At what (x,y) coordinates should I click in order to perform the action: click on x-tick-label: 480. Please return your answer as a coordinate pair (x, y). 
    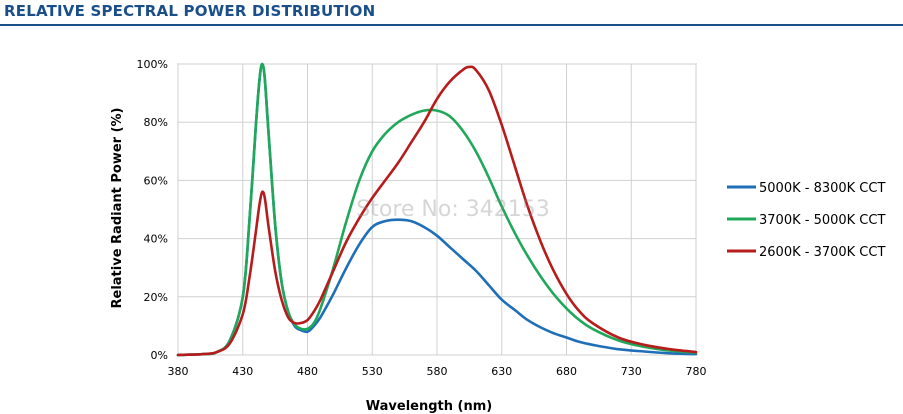
    Looking at the image, I should click on (307, 371).